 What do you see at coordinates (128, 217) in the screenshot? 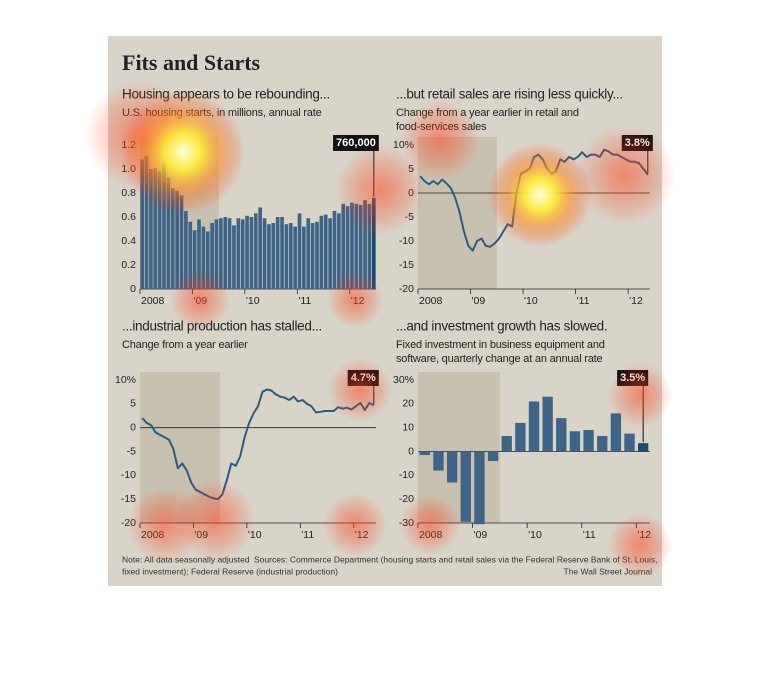
I see `y-tick-label: 0.6` at bounding box center [128, 217].